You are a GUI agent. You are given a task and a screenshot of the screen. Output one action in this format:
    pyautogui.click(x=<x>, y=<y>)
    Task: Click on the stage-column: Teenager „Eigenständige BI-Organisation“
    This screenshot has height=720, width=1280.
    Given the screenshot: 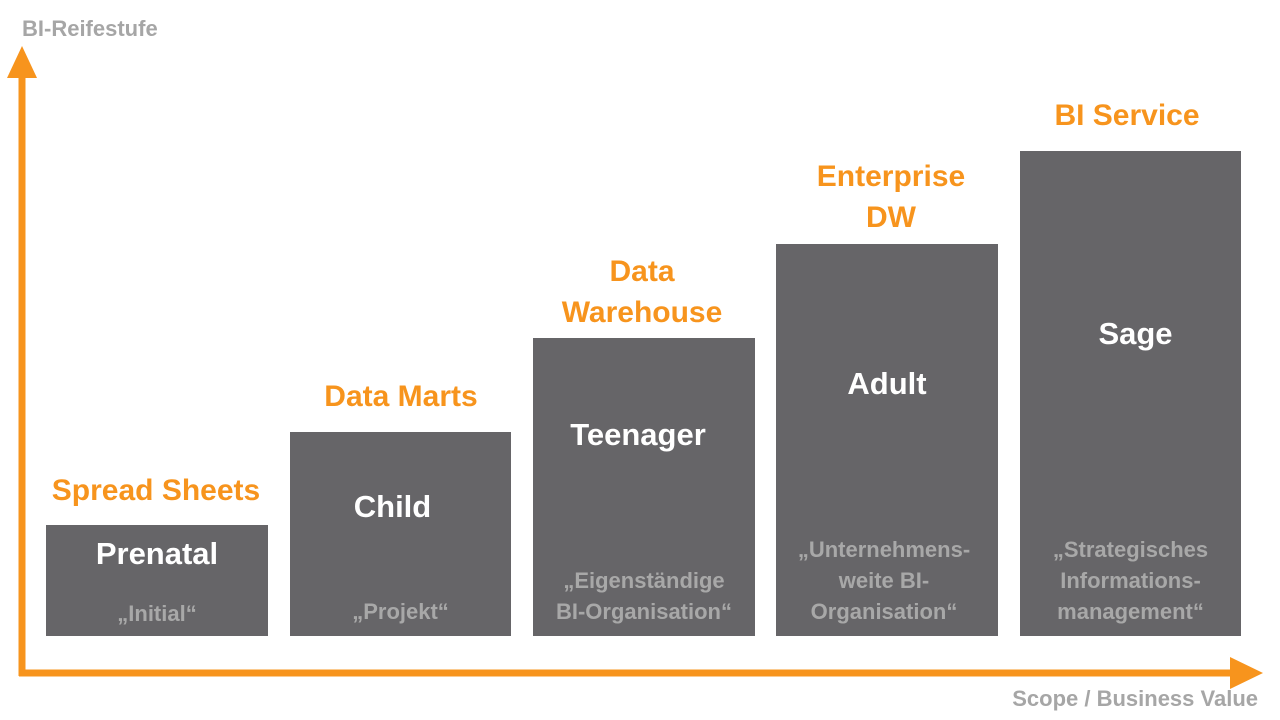 What is the action you would take?
    pyautogui.click(x=644, y=487)
    